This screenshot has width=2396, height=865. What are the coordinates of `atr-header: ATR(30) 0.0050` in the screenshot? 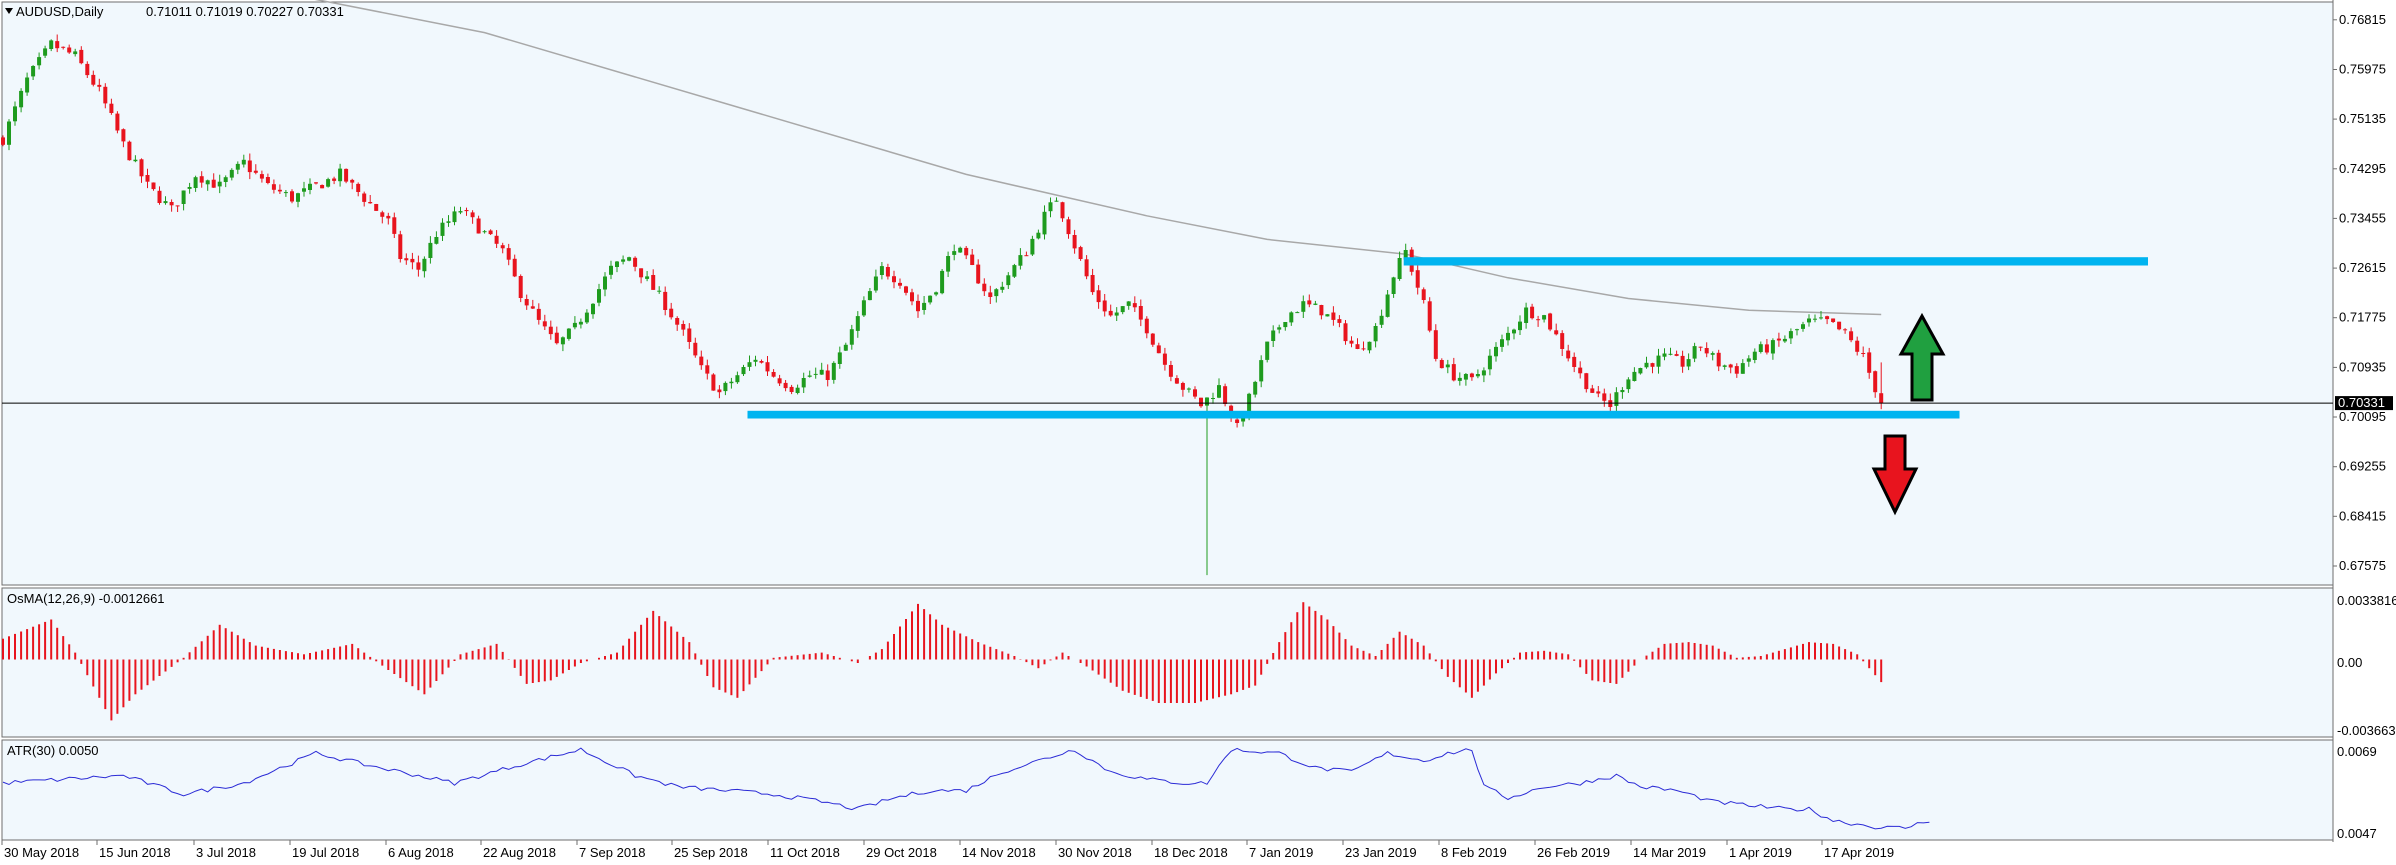 It's located at (53, 750).